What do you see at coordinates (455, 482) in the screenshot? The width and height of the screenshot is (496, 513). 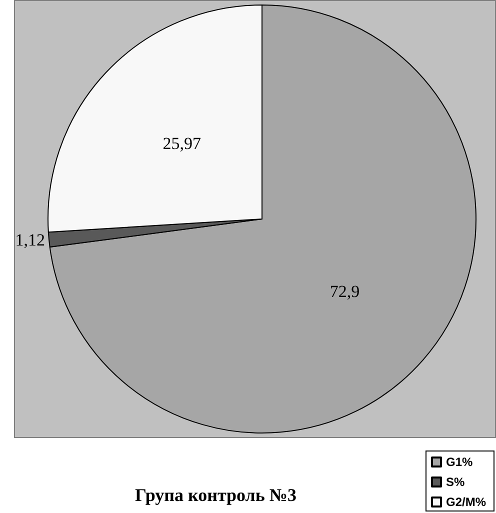 I see `legend-label: S%` at bounding box center [455, 482].